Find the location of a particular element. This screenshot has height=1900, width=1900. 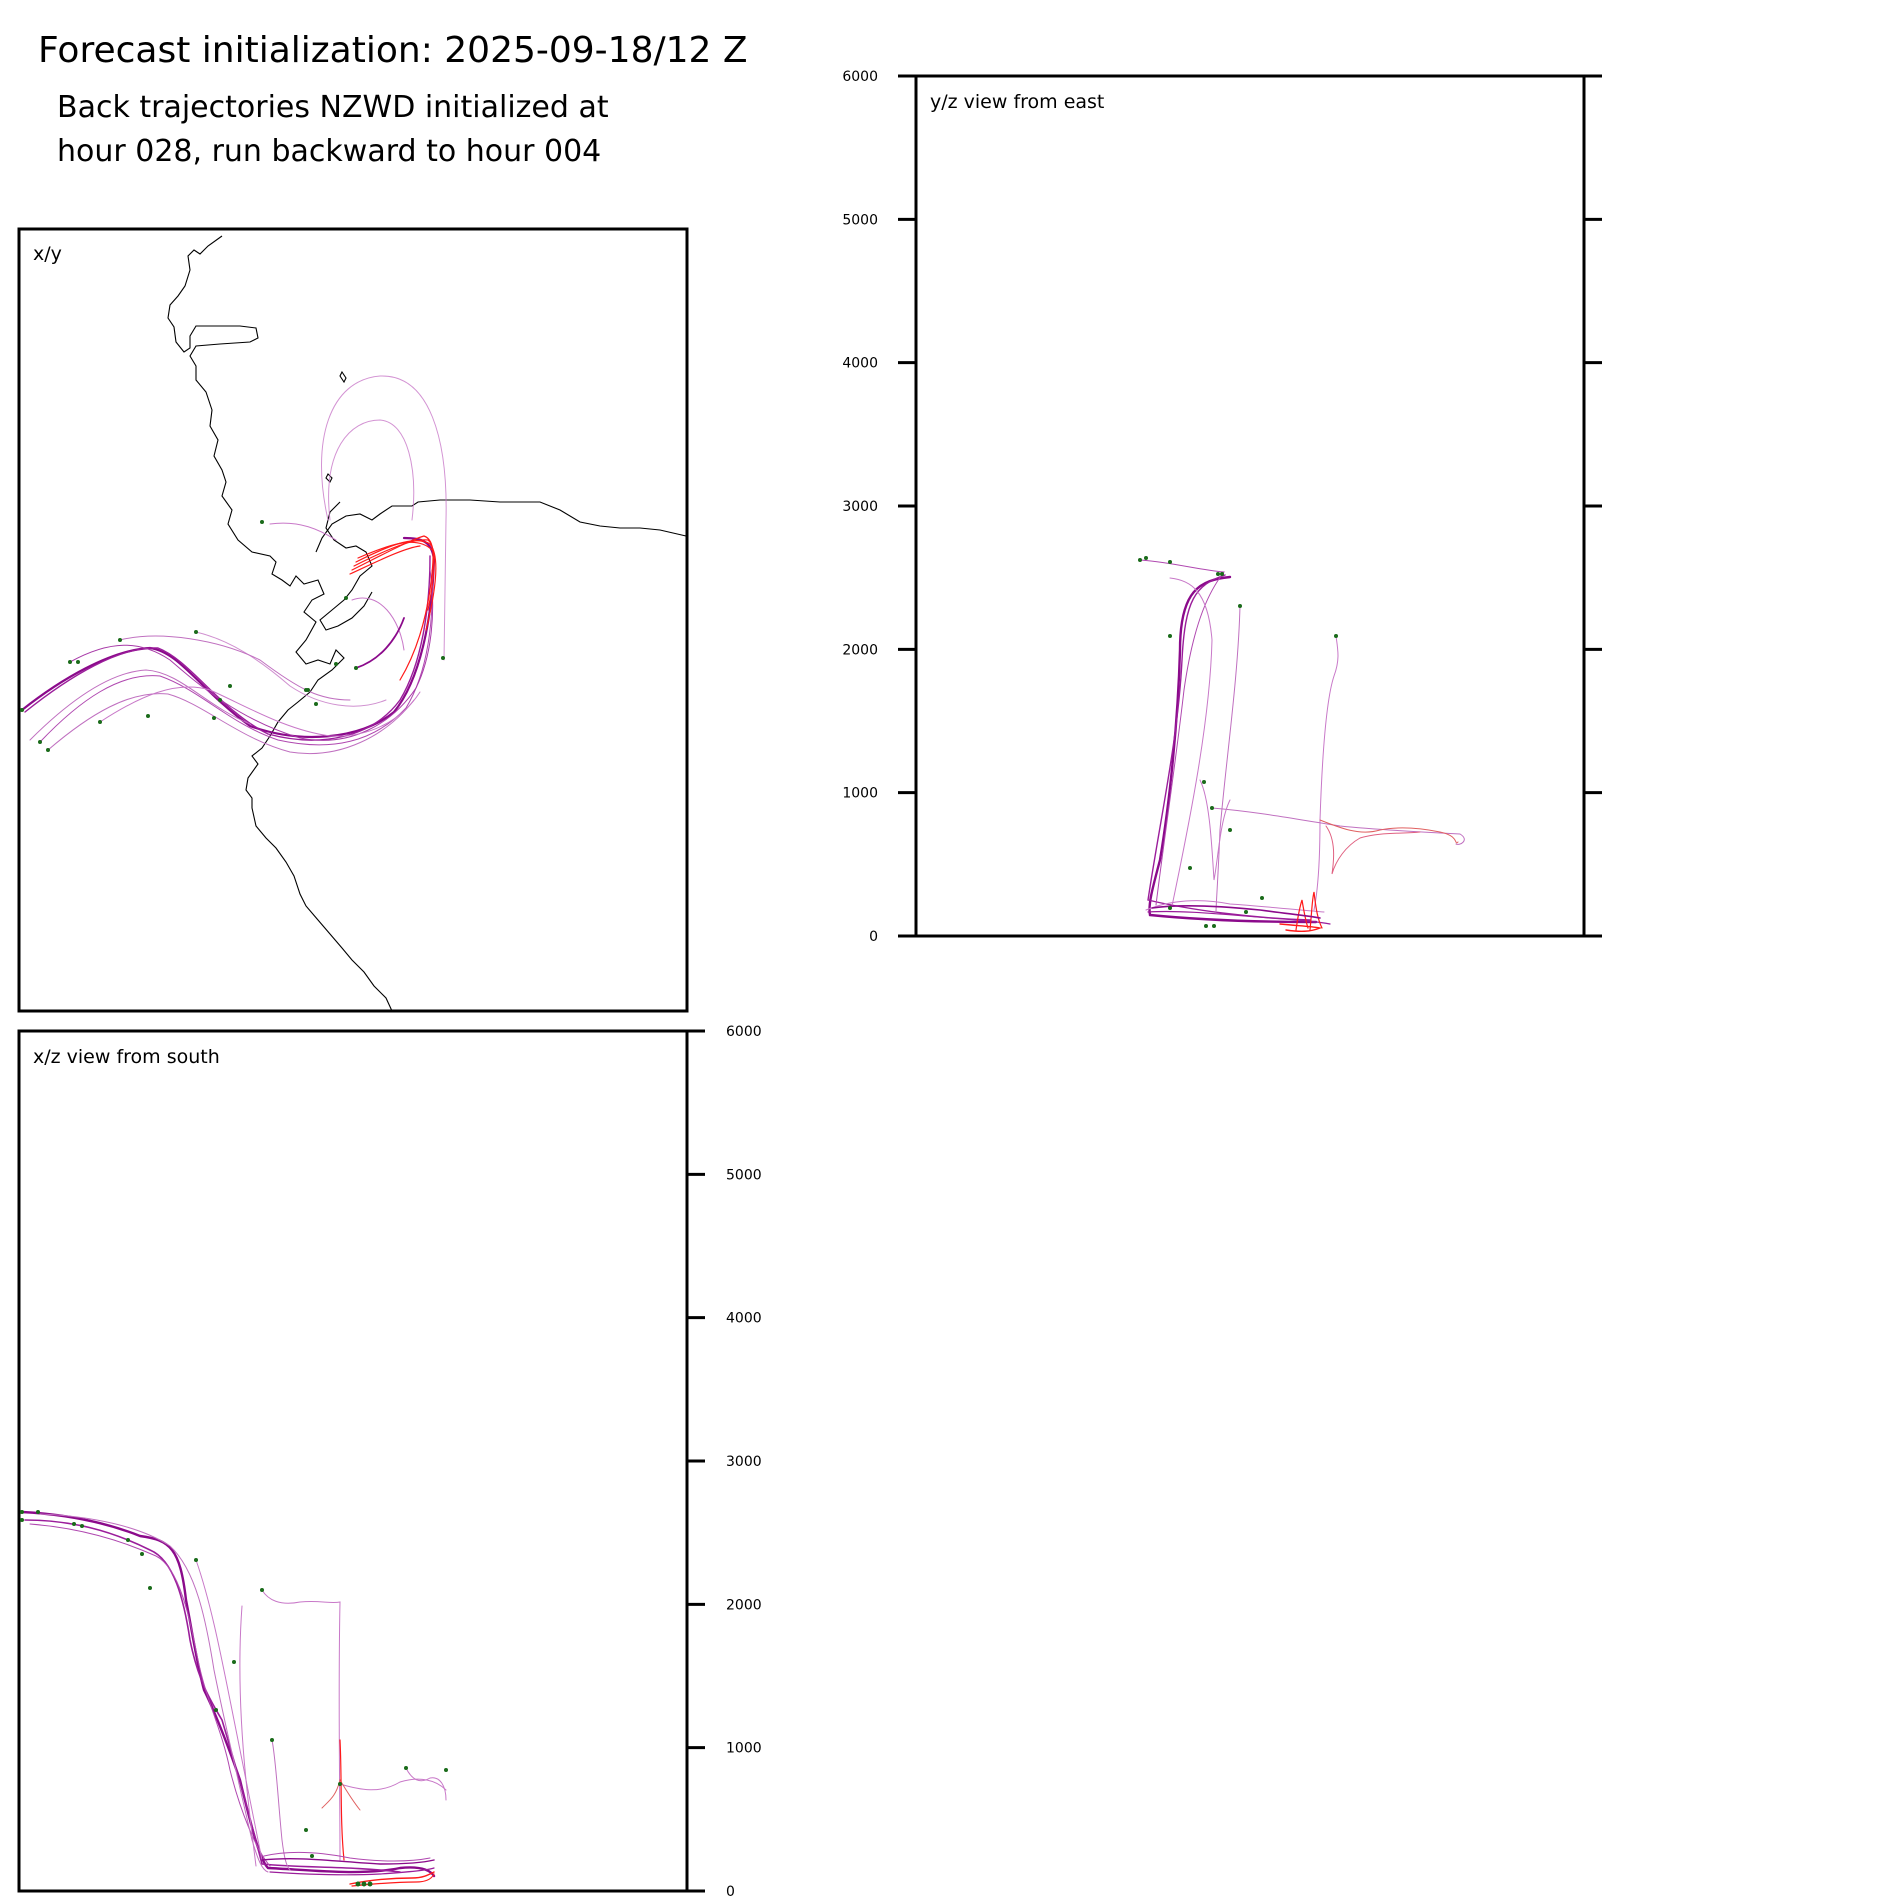

xy-panel: x/y is located at coordinates (353, 620).